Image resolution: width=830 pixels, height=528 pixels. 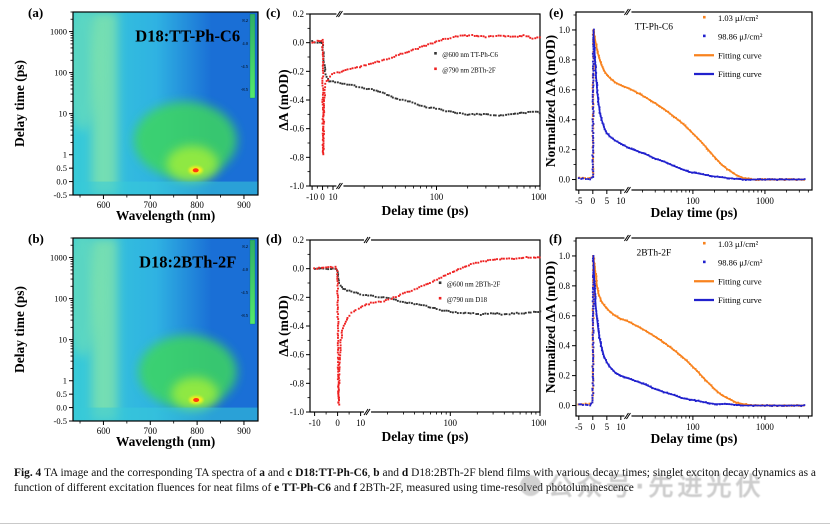 I want to click on svg-text: @790 nm 2BTh-2F, so click(x=469, y=70).